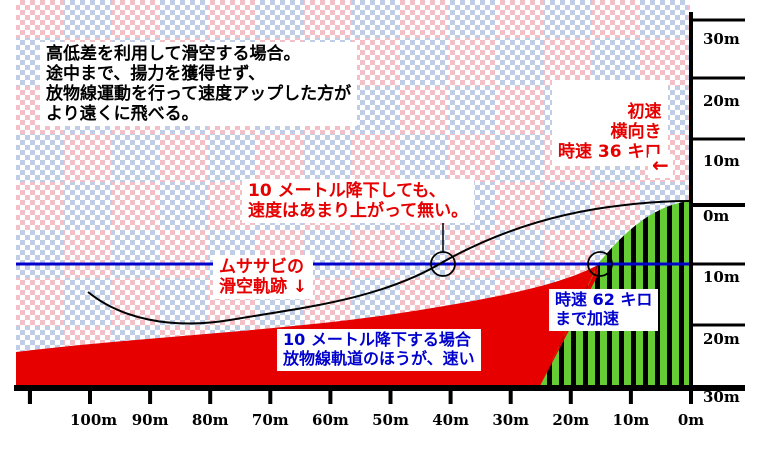  Describe the element at coordinates (604, 310) in the screenshot. I see `accel-textbox: 時速 62 キロ まで加速` at that location.